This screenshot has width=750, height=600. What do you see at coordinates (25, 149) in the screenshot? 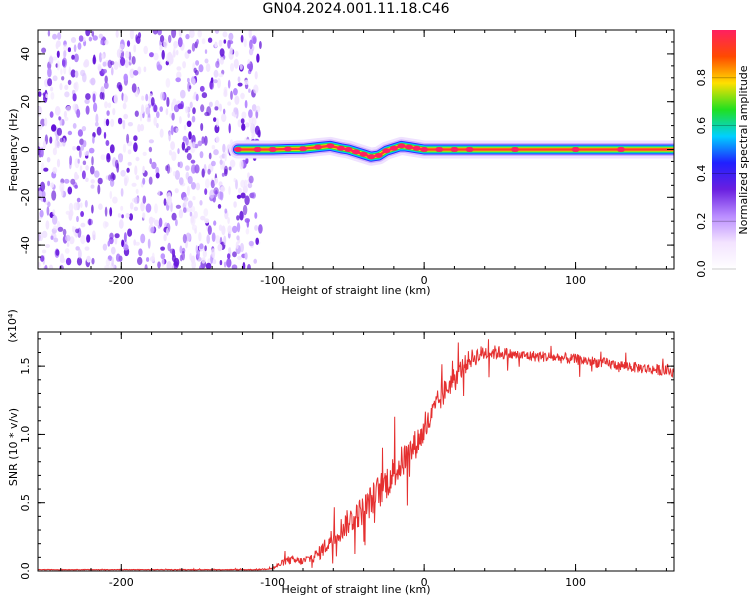
I see `y-tick-label: 0` at bounding box center [25, 149].